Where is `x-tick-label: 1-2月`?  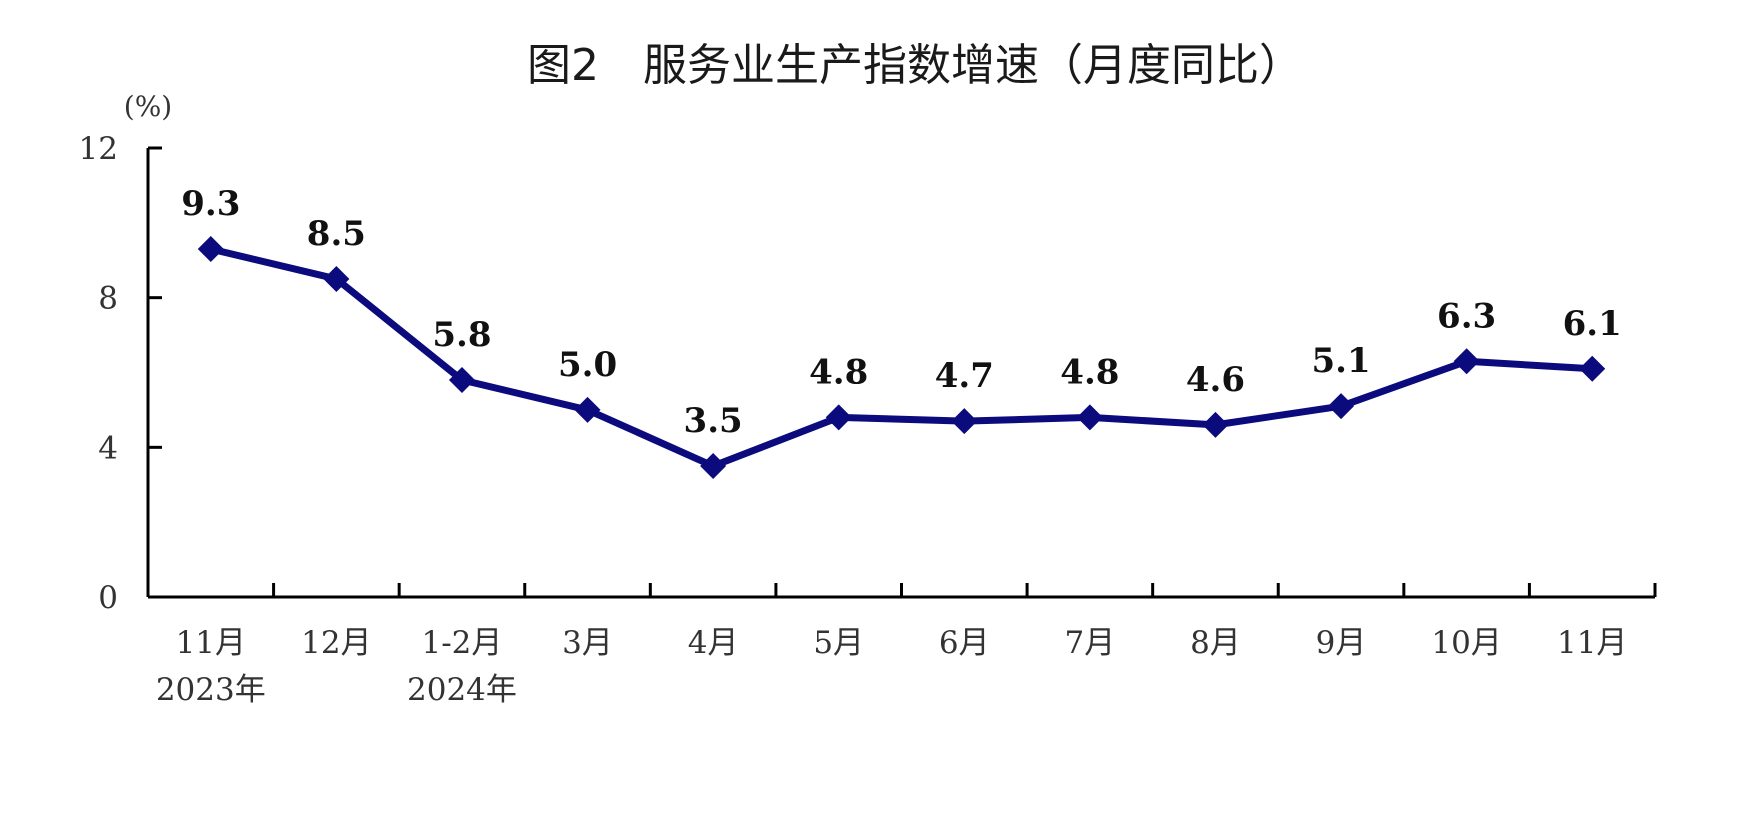 x-tick-label: 1-2月 is located at coordinates (461, 643).